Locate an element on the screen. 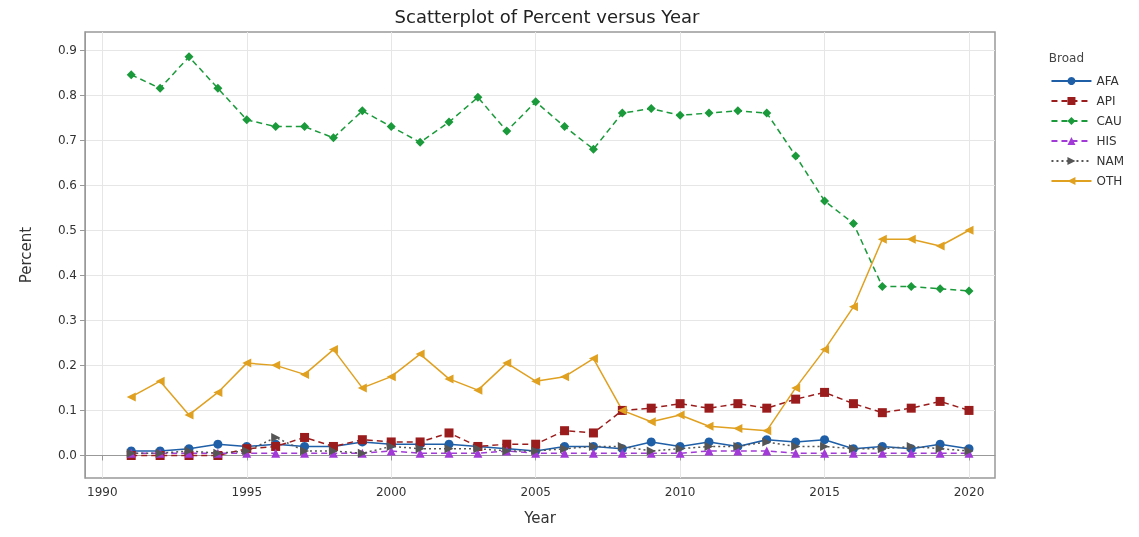 This screenshot has width=1139, height=537. x-tick-label: 2020 is located at coordinates (969, 492).